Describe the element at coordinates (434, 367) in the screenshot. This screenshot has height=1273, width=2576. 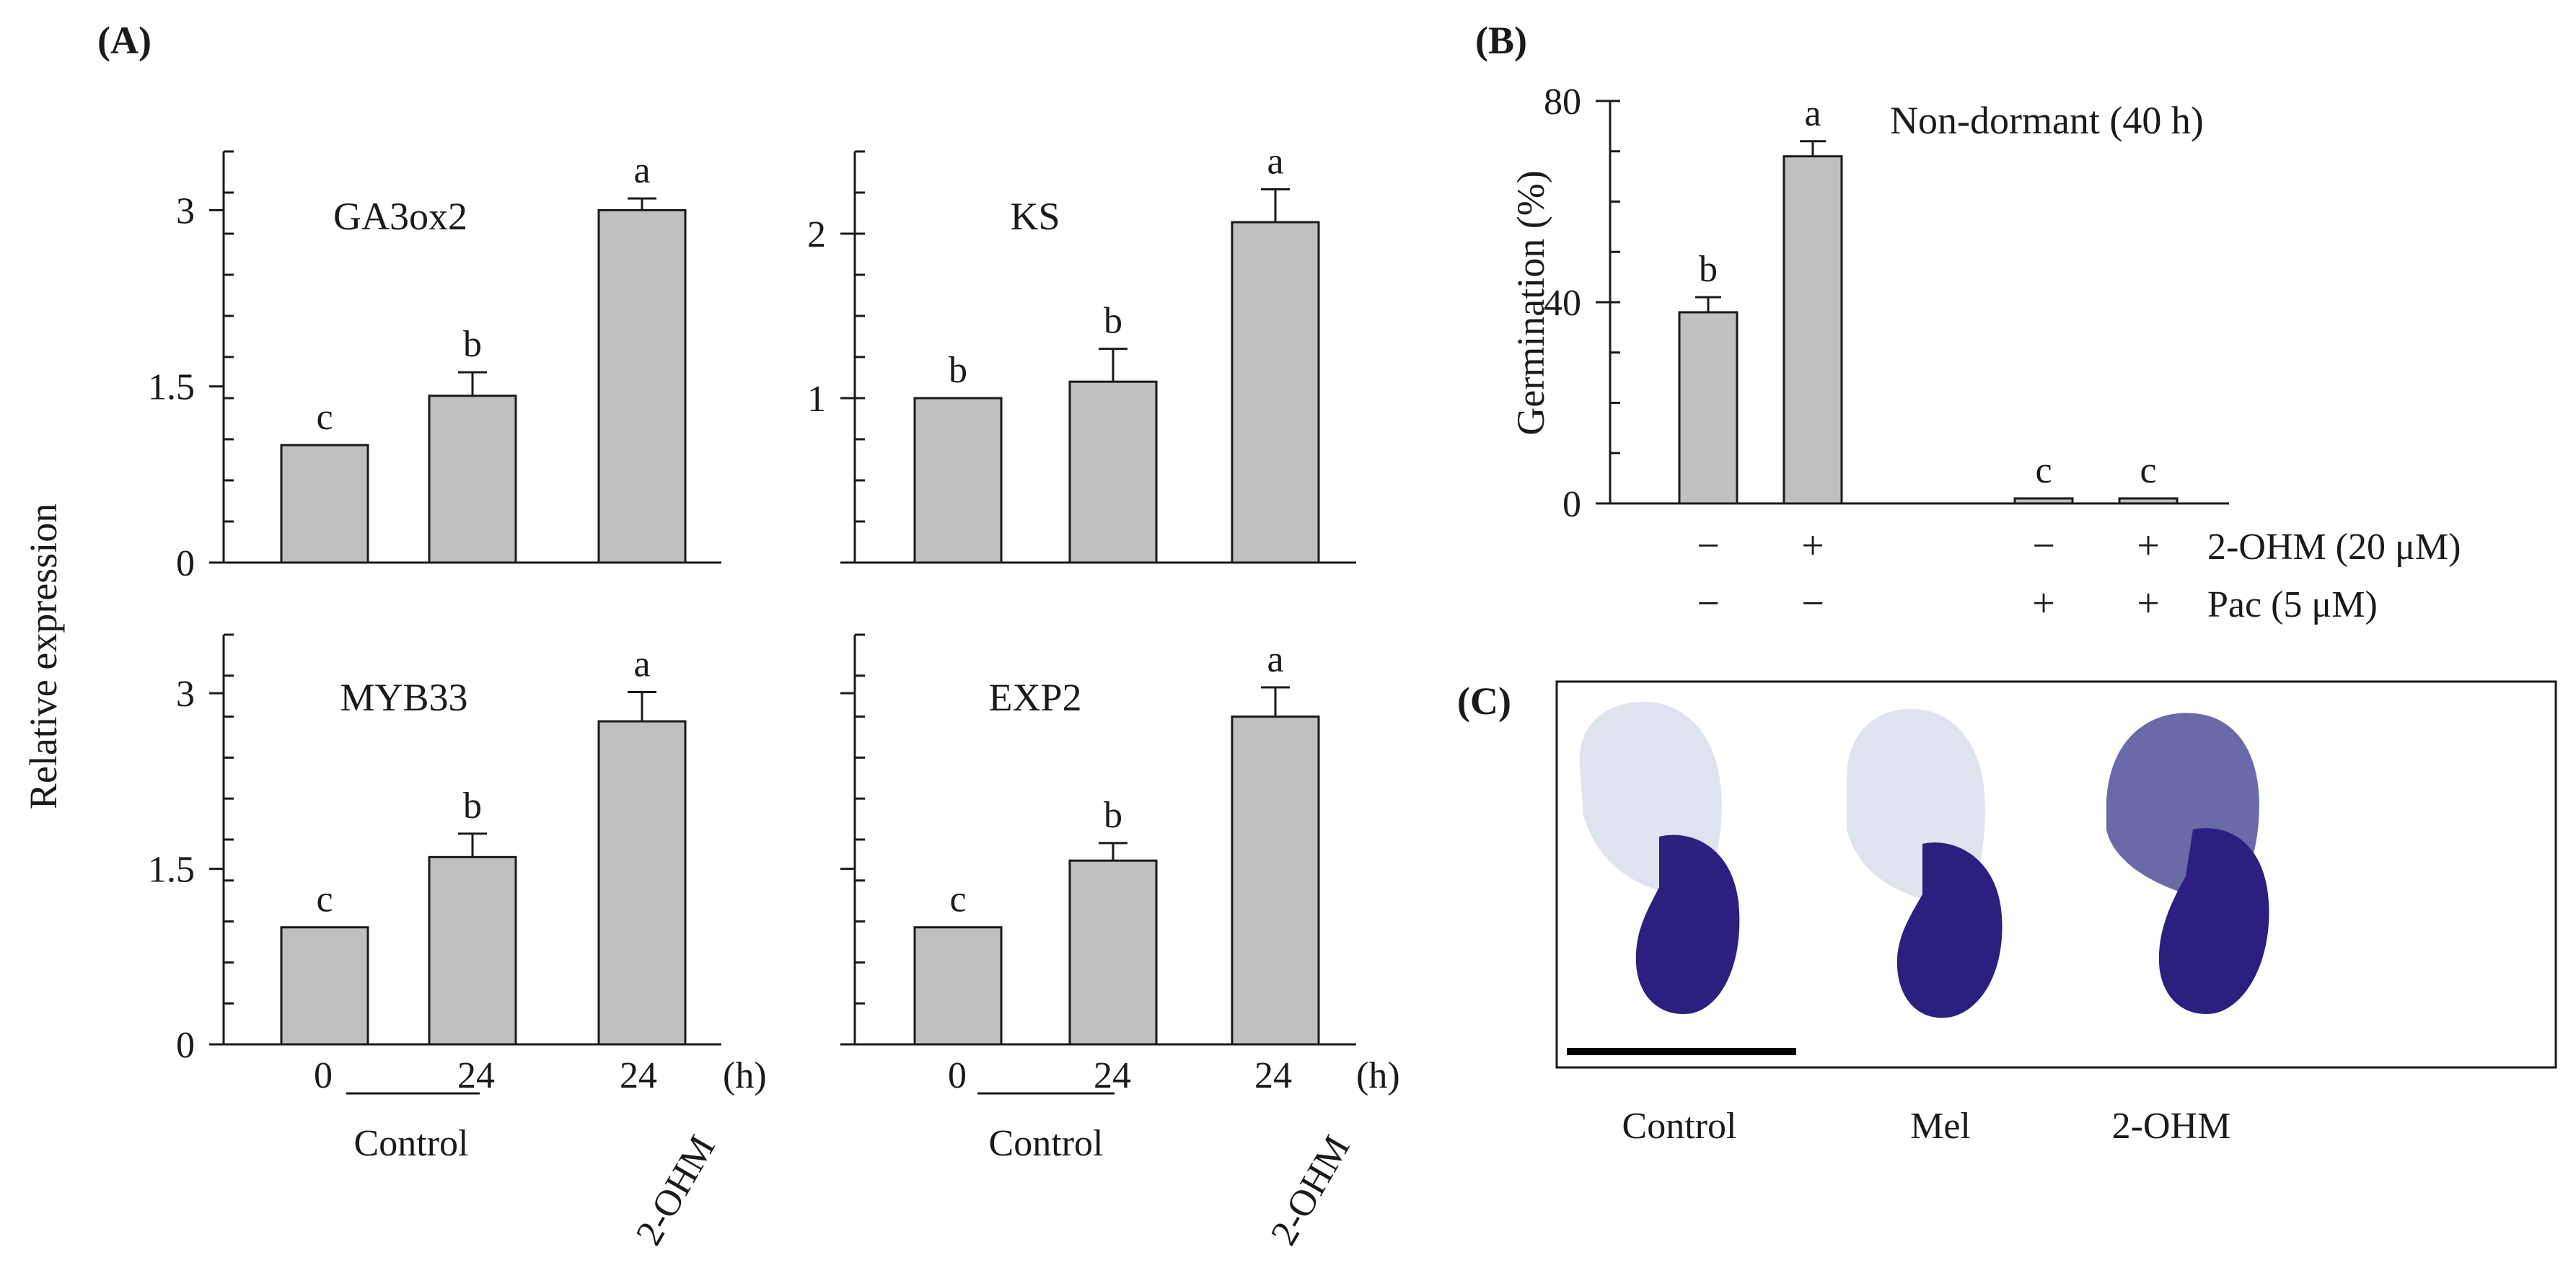
I see `chart-ga3ox2: 0 1.5 3 GA3ox2 c b a` at that location.